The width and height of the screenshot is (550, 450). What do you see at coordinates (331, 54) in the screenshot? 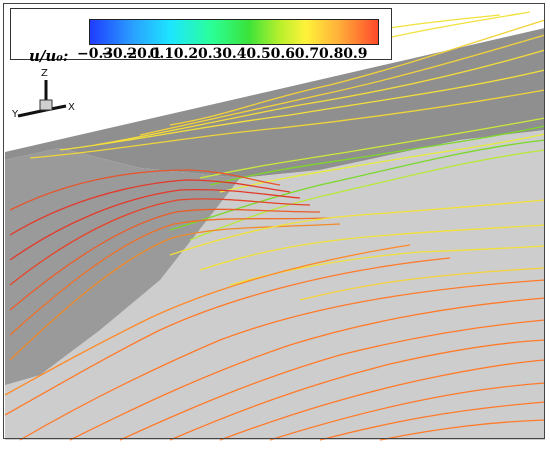
I see `colorbar-tick-label: 0.8` at bounding box center [331, 54].